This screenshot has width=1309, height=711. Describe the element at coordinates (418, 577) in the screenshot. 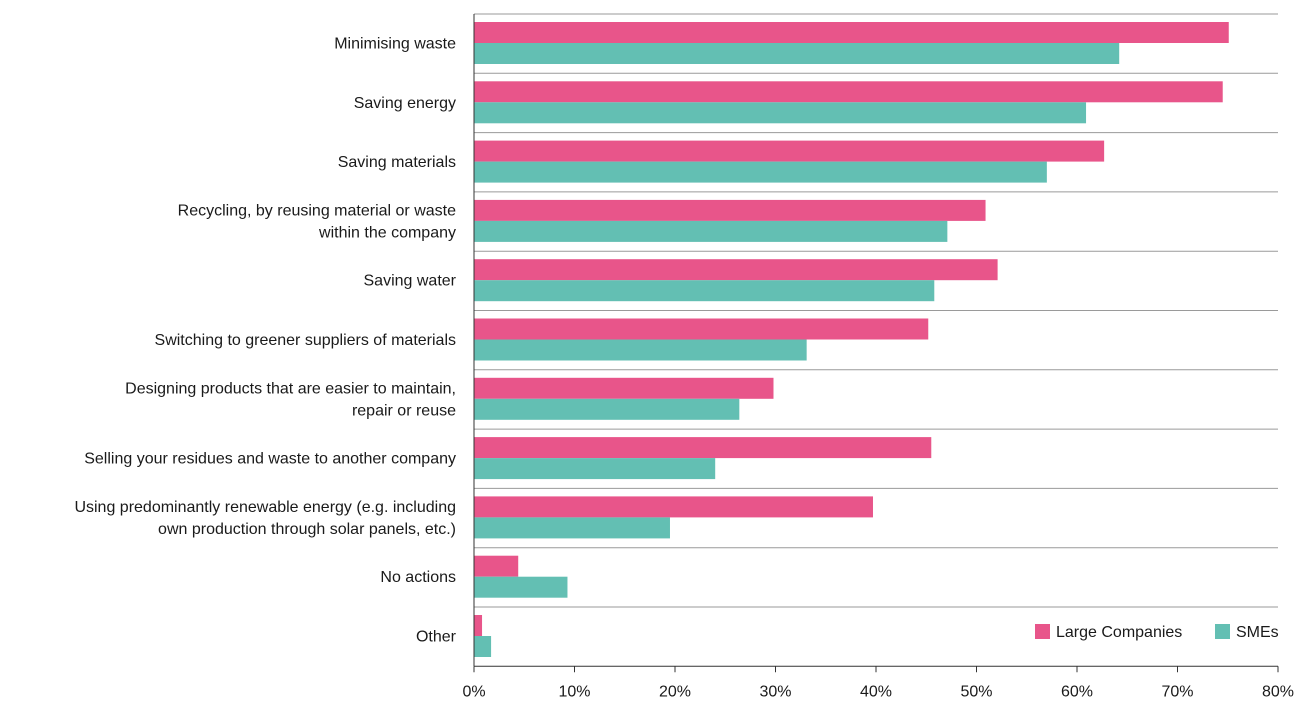

I see `category-label: No actions` at that location.